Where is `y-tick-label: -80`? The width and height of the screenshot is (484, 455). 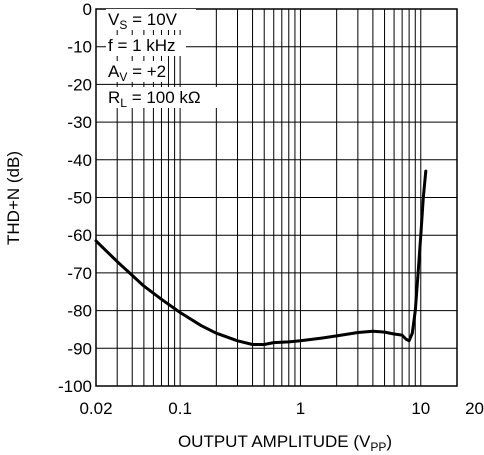
y-tick-label: -80 is located at coordinates (79, 311).